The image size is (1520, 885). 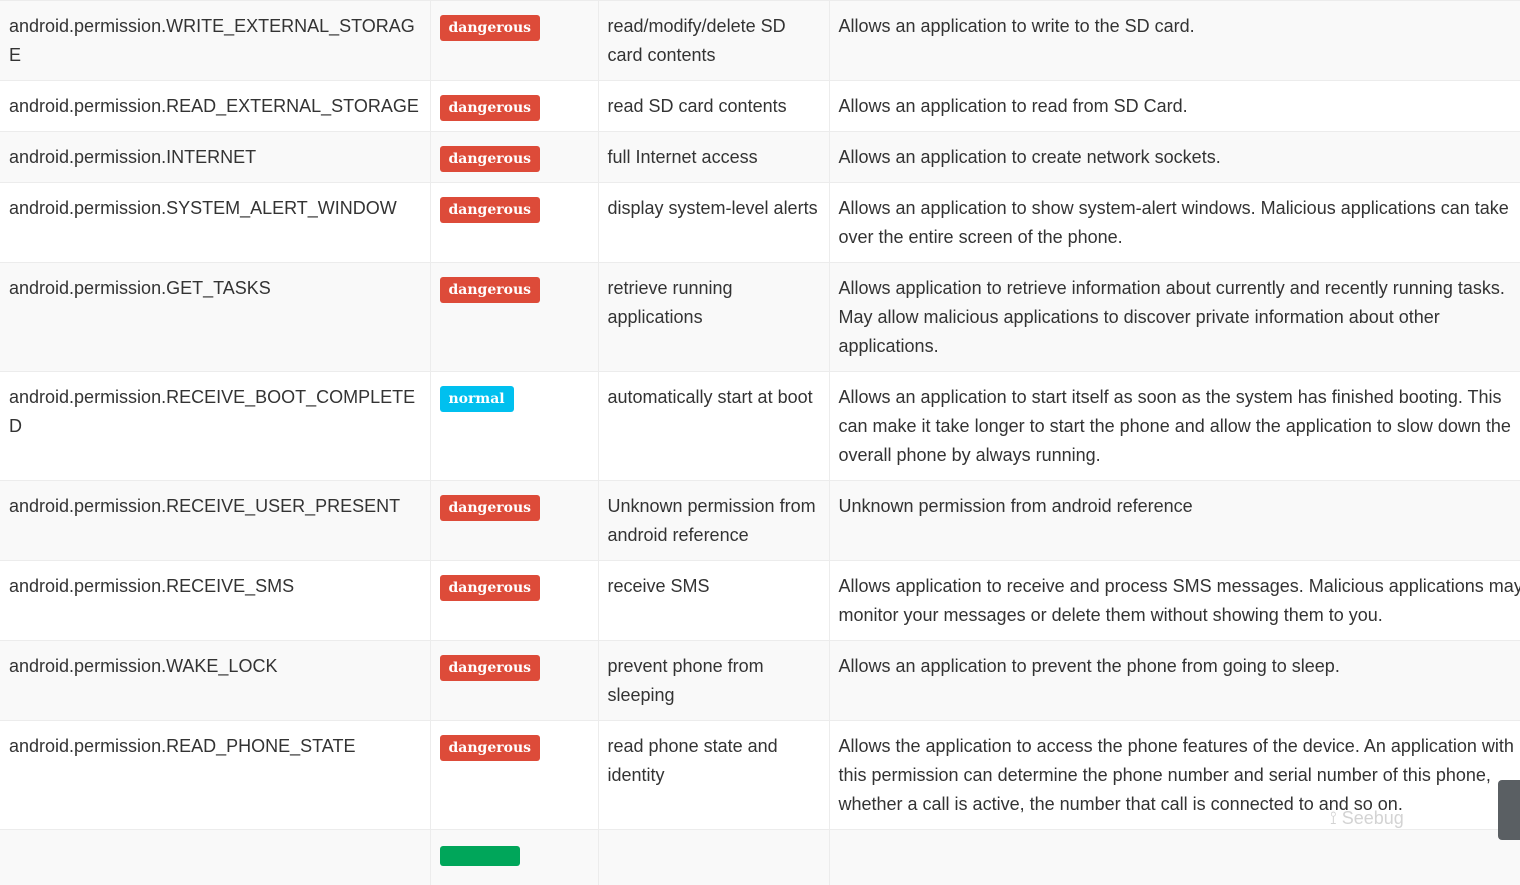 I want to click on permission-cell: android.permission.WAKE_LOCK, so click(x=215, y=681).